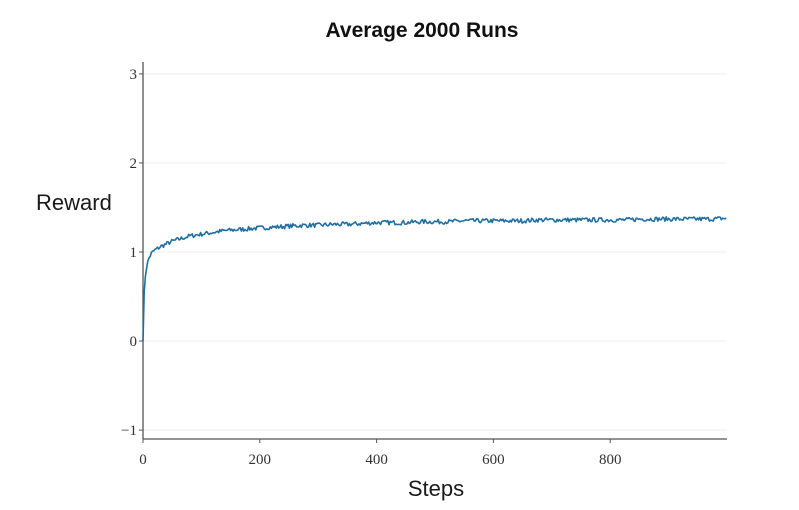  What do you see at coordinates (422, 30) in the screenshot?
I see `chart-title: Average 2000 Runs` at bounding box center [422, 30].